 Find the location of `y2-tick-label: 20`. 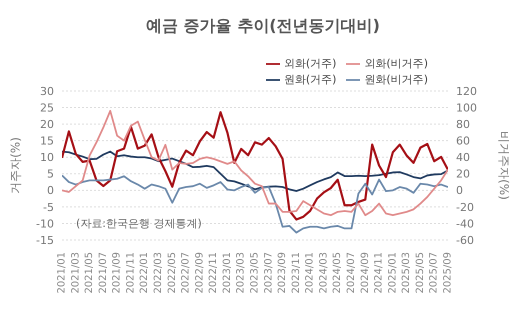

y2-tick-label: 20 is located at coordinates (463, 174).